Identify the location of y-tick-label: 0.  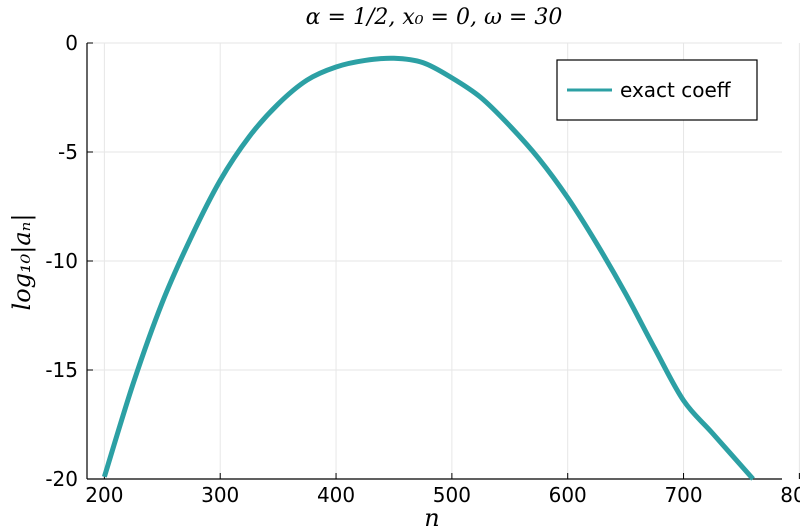
(71, 43).